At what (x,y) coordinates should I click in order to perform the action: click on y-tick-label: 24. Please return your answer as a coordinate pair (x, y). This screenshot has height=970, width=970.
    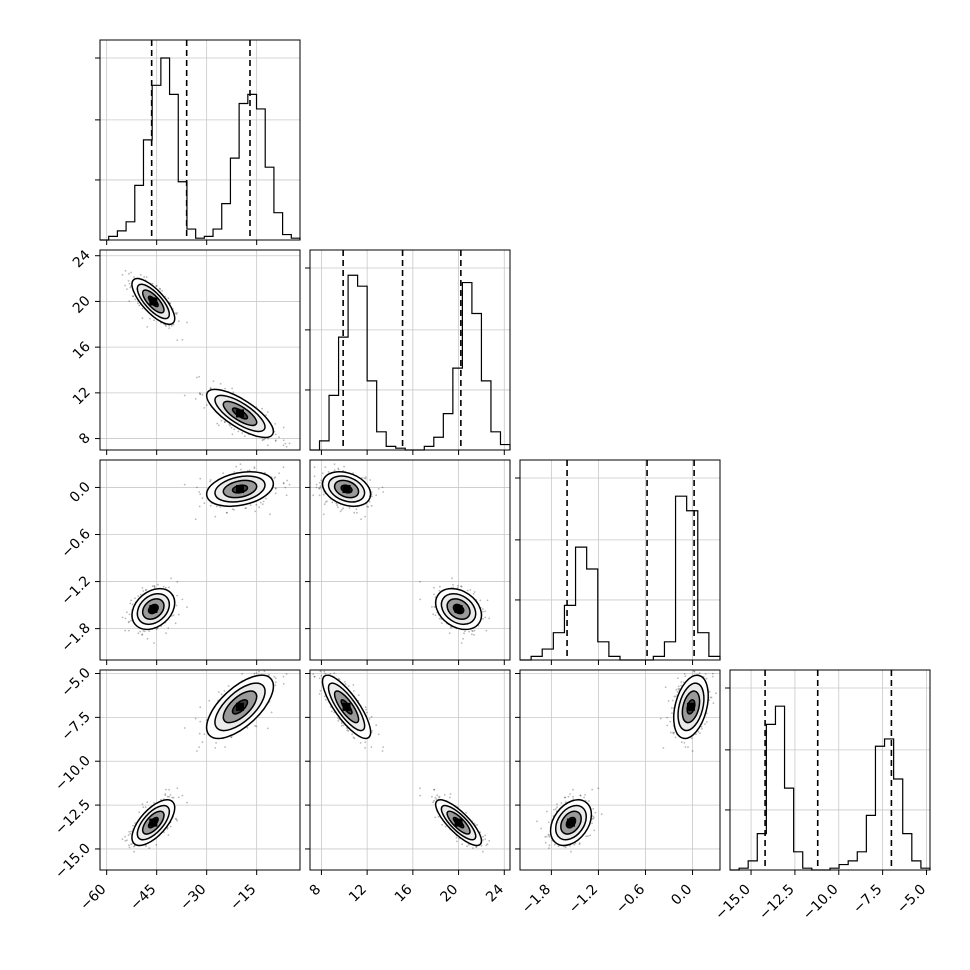
    Looking at the image, I should click on (82, 259).